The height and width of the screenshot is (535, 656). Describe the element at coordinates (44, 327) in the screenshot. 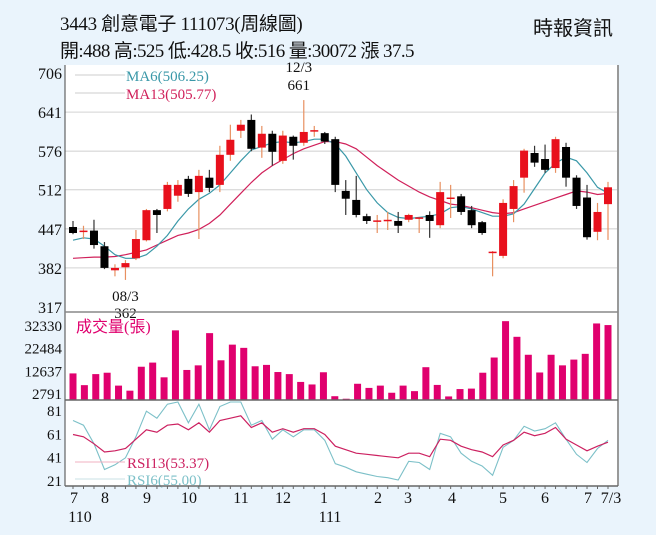

I see `volume-tick-label: 32330` at that location.